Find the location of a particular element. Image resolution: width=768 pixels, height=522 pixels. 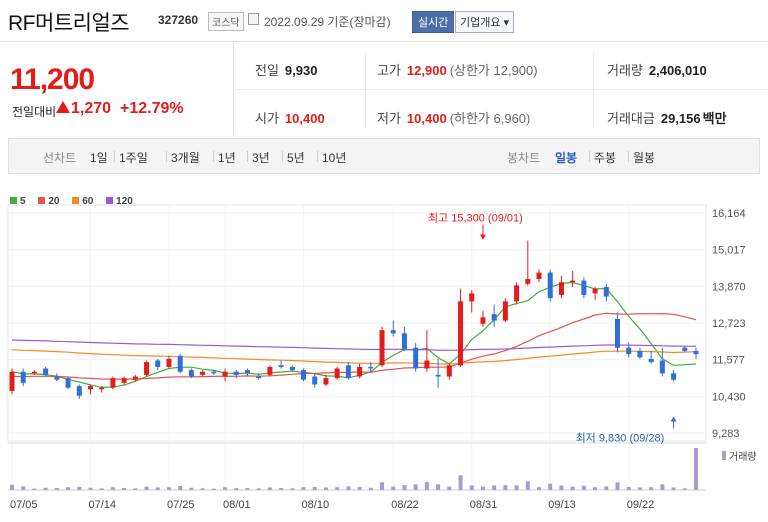

stat-value: 12,900 is located at coordinates (426, 70).